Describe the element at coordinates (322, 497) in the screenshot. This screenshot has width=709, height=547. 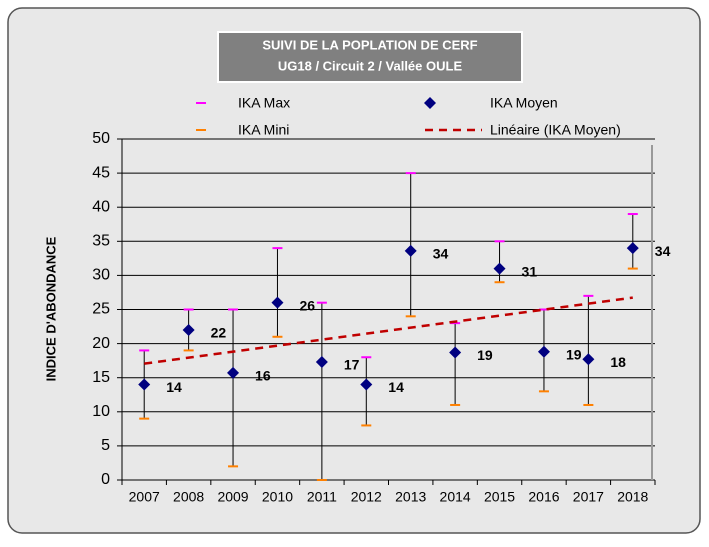
I see `x-tick-label: 2011` at that location.